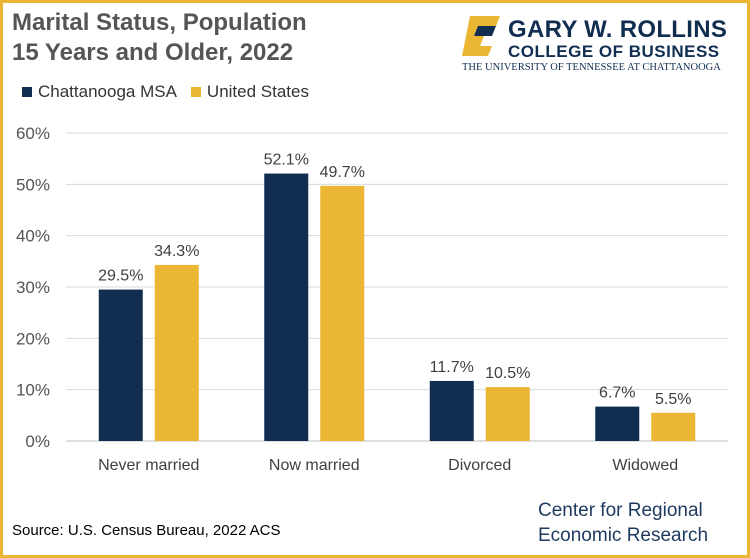 This screenshot has height=558, width=750. I want to click on logo-line-1: GARY W. ROLLINS, so click(618, 29).